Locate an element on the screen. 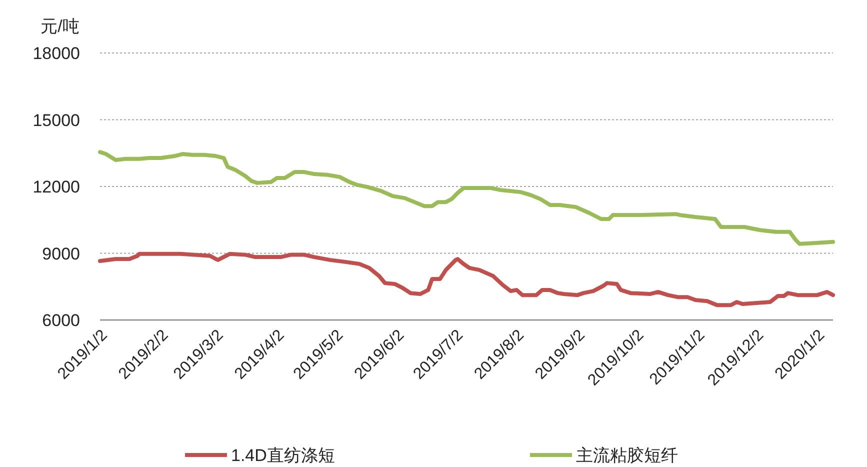 The image size is (867, 467). legend-label: 主流粘胶短纤 is located at coordinates (627, 455).